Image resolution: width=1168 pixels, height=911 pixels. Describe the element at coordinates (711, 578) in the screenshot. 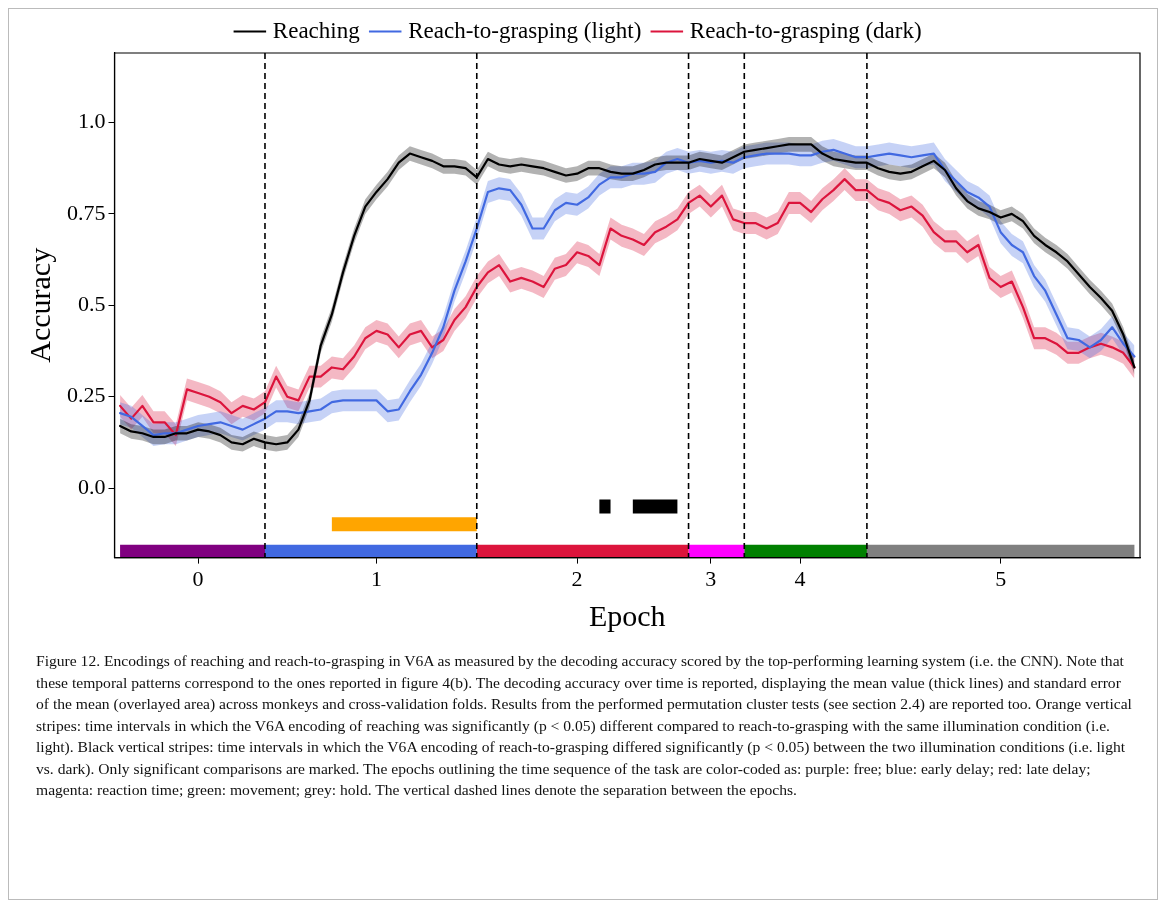

I see `x-tick-label: 3` at that location.